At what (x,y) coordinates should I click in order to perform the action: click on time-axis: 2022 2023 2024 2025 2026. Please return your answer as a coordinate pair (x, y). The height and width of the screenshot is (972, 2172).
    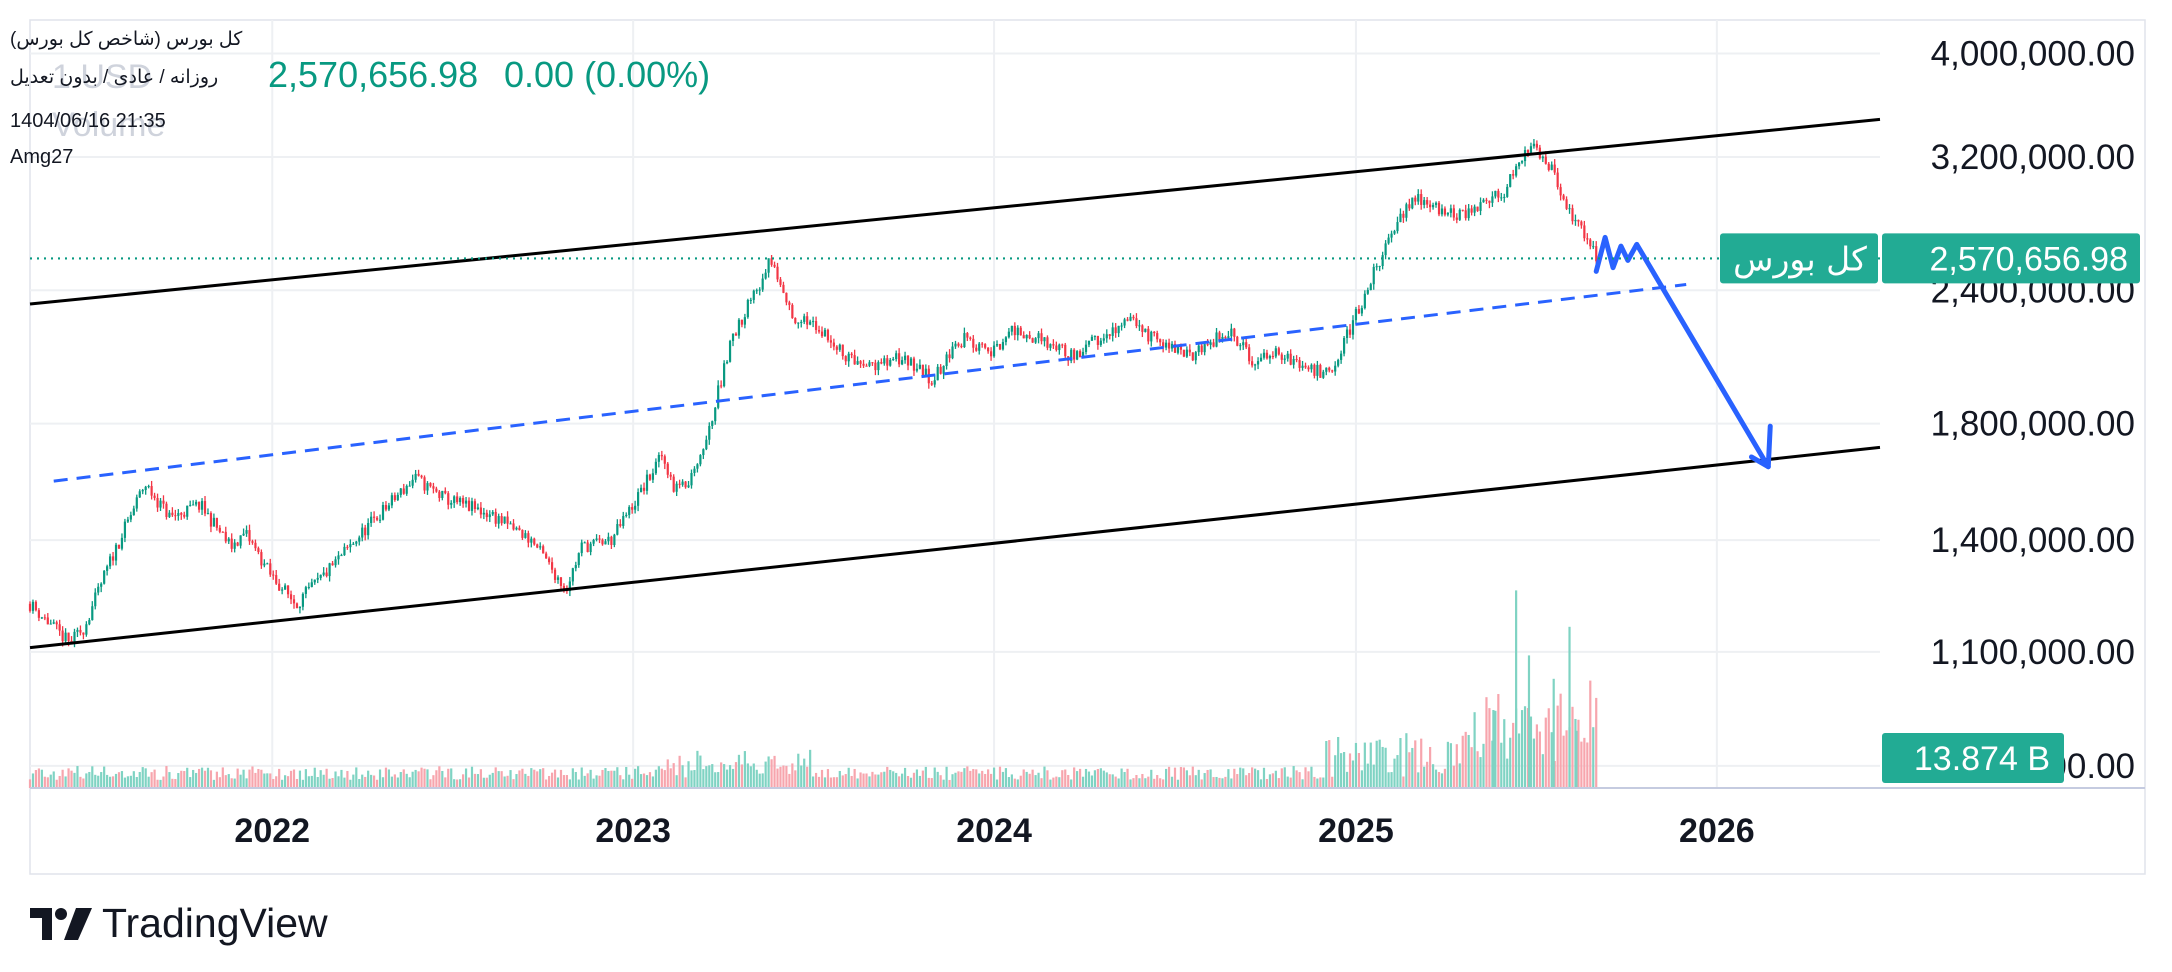
    Looking at the image, I should click on (994, 831).